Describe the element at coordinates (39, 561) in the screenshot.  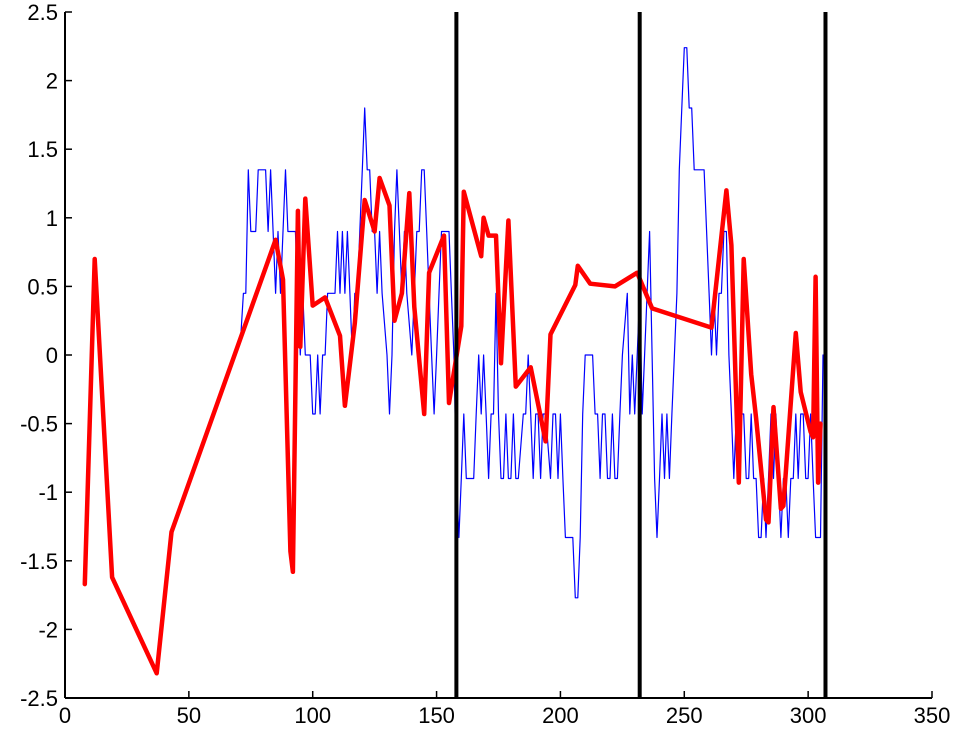
I see `y-tick-label: -1.5` at that location.